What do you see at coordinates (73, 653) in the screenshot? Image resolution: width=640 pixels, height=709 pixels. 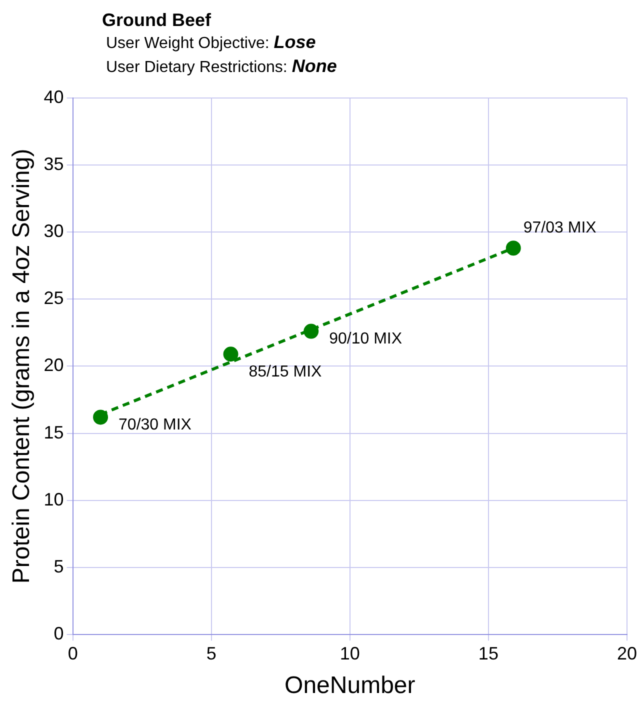 I see `x-tick-label: 0` at bounding box center [73, 653].